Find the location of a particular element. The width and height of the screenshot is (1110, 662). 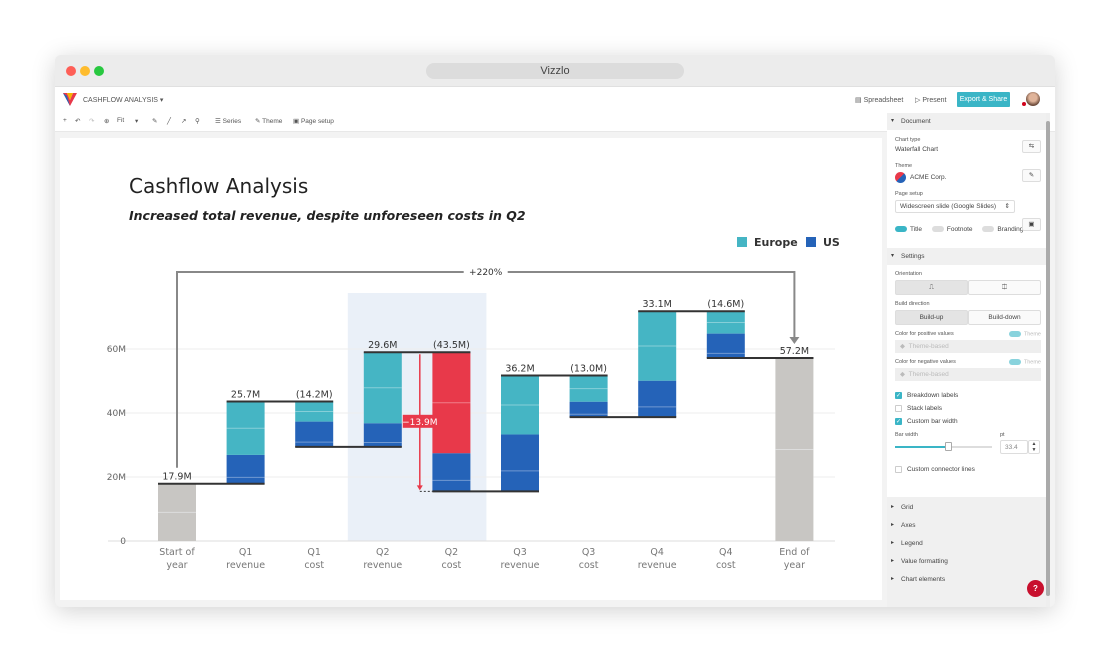

build-up-button: Build-up is located at coordinates (931, 317).